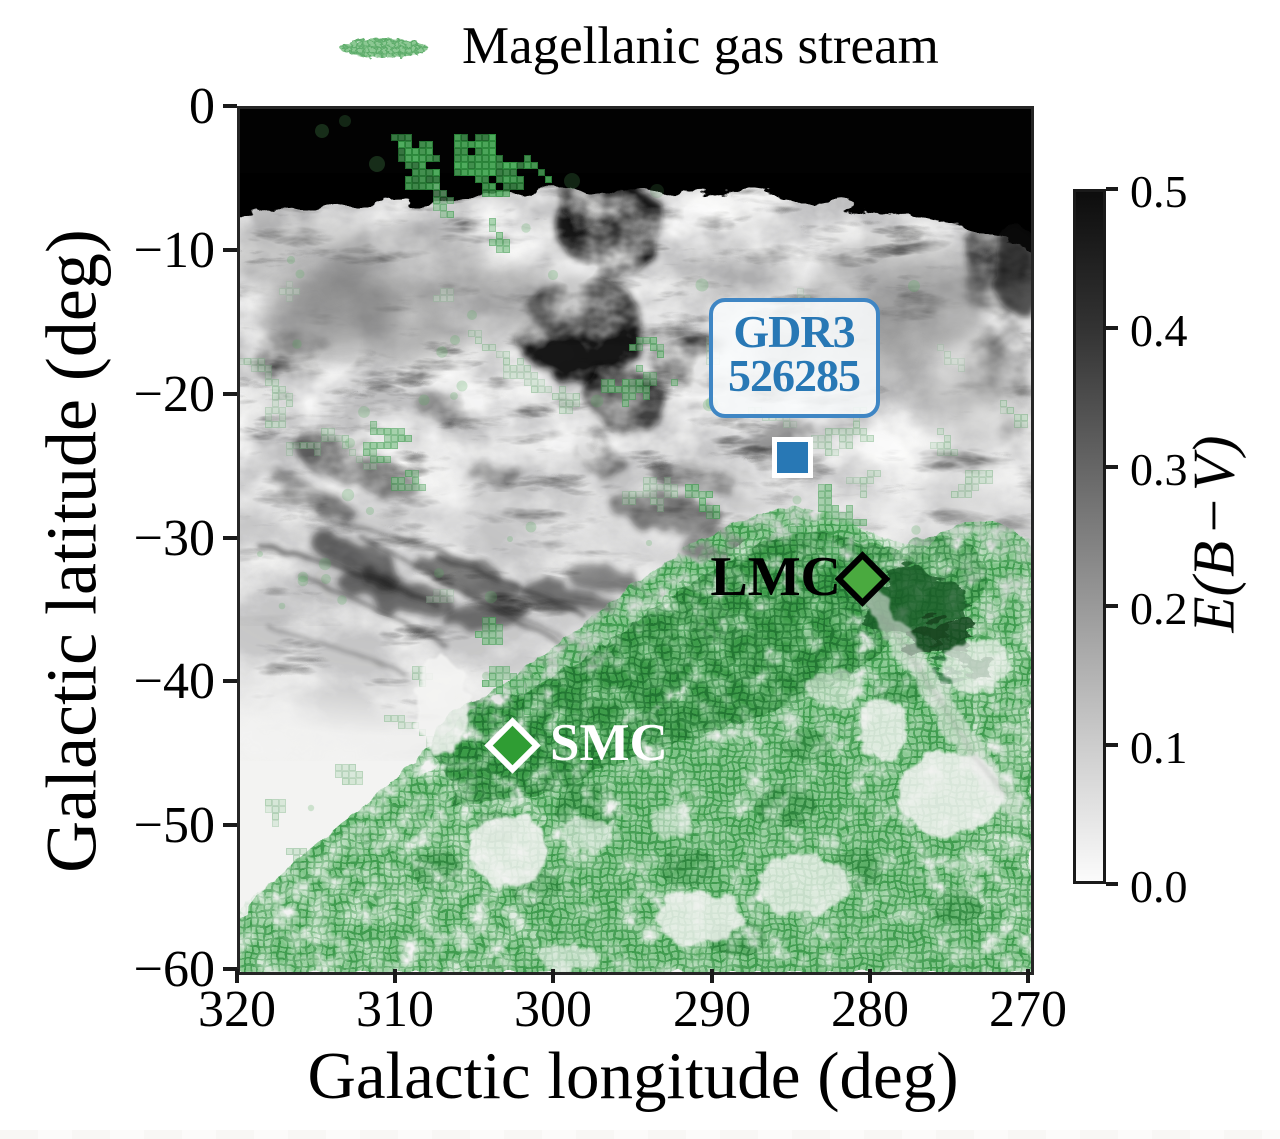 The height and width of the screenshot is (1139, 1280). Describe the element at coordinates (775, 577) in the screenshot. I see `svg-text: LMC` at that location.